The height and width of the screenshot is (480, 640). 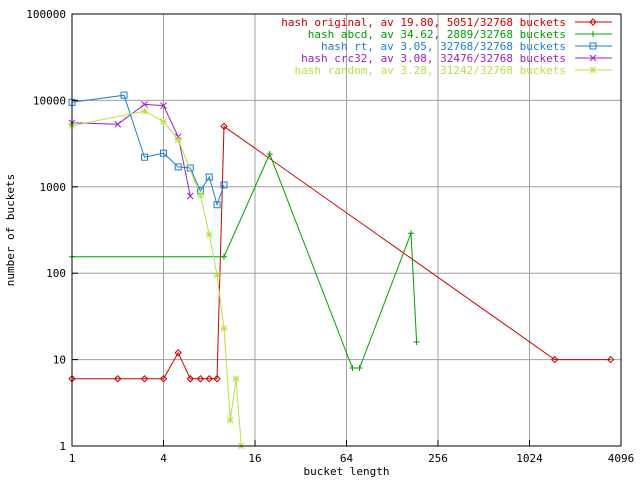 I want to click on x-tick-label: 4, so click(x=163, y=458).